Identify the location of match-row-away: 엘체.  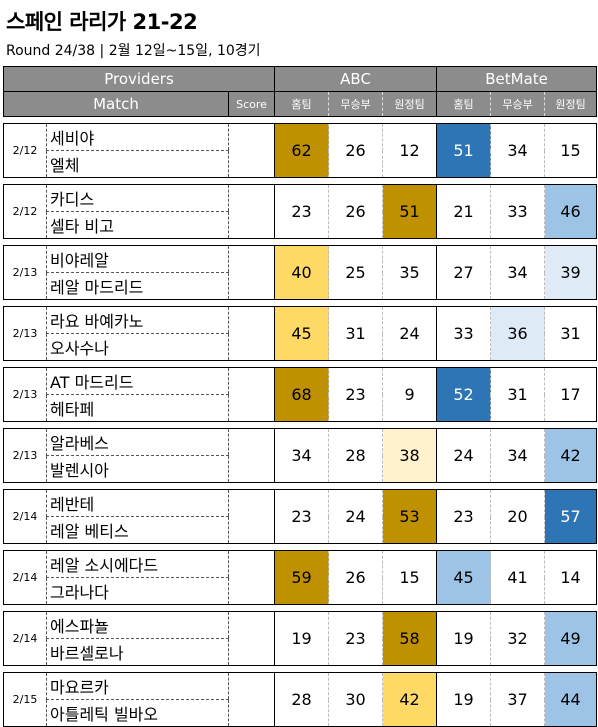
(300, 164).